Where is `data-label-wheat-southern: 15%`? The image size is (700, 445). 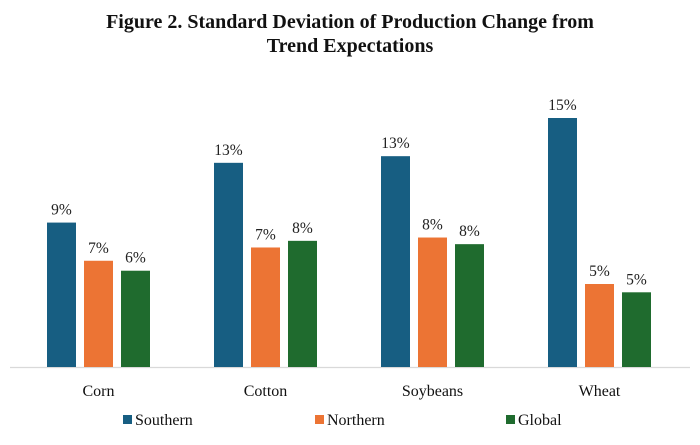
data-label-wheat-southern: 15% is located at coordinates (562, 105).